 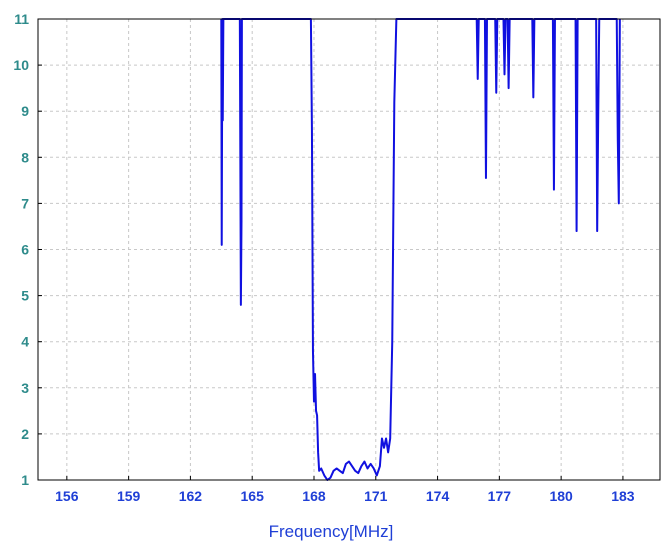 I want to click on y-tick-label: 5, so click(x=25, y=296).